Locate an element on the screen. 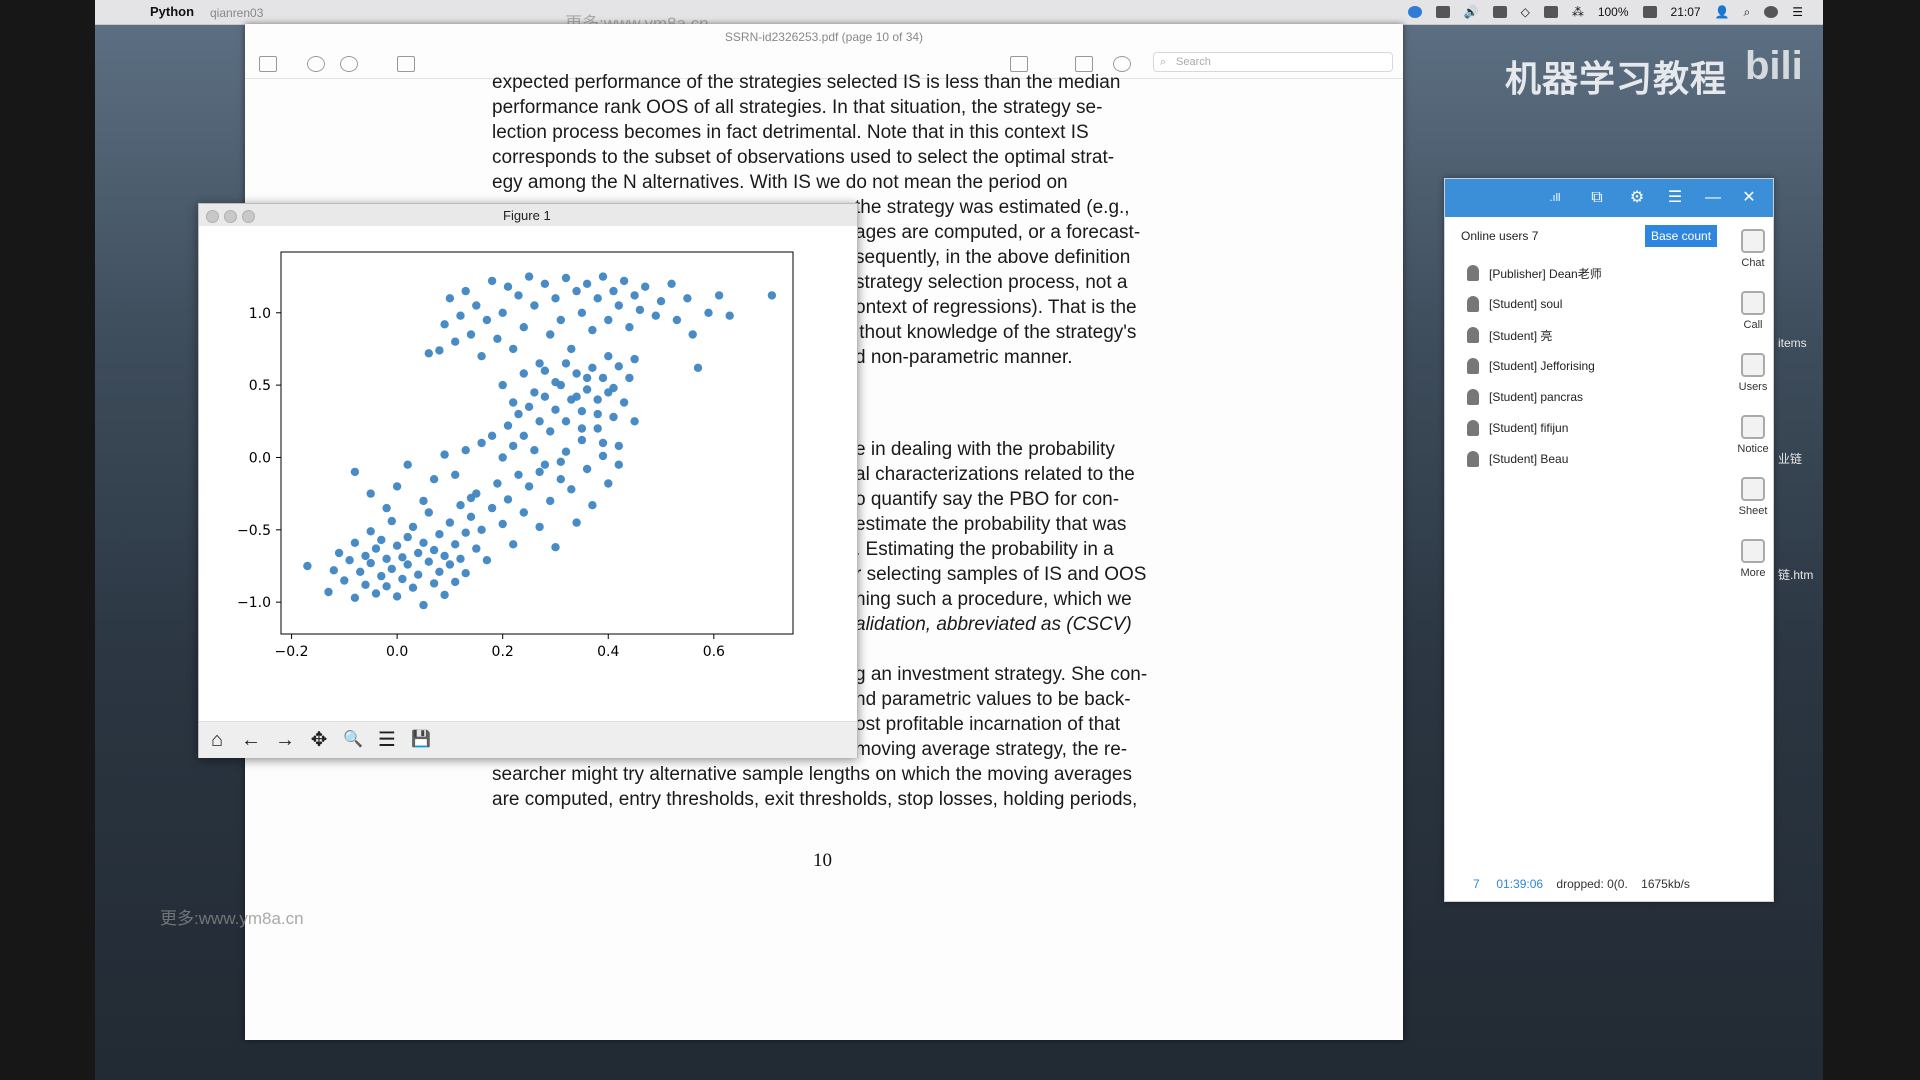  base-count-button: Base count is located at coordinates (1681, 236).